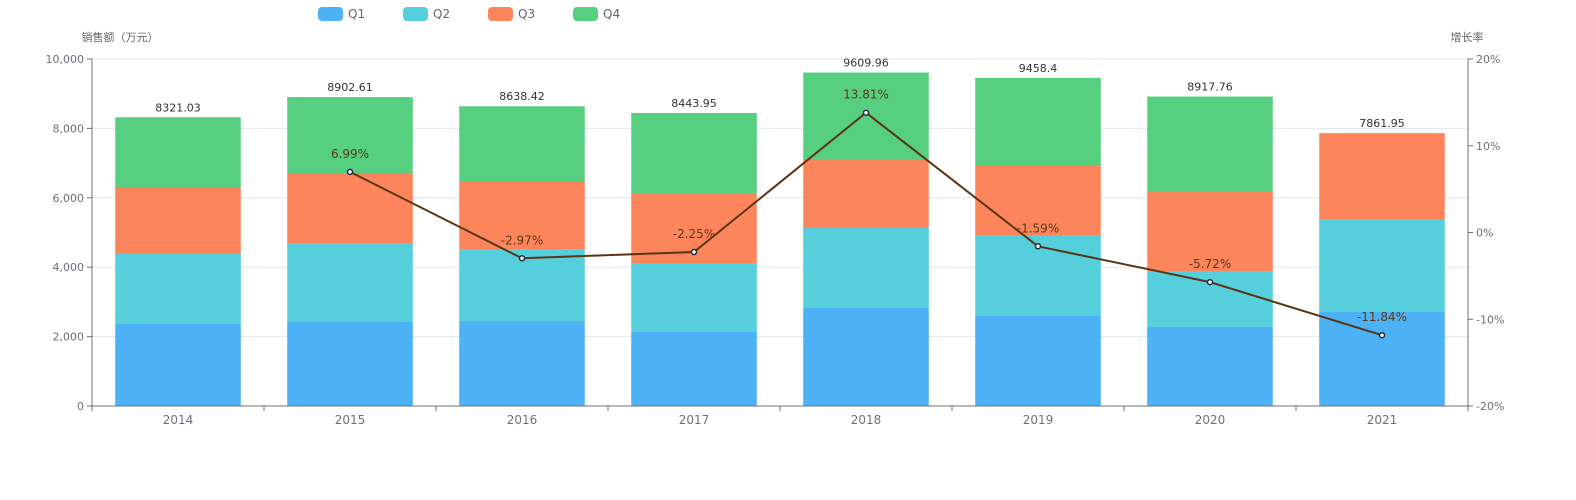 This screenshot has height=500, width=1576. I want to click on x-tick-label: 2015, so click(350, 420).